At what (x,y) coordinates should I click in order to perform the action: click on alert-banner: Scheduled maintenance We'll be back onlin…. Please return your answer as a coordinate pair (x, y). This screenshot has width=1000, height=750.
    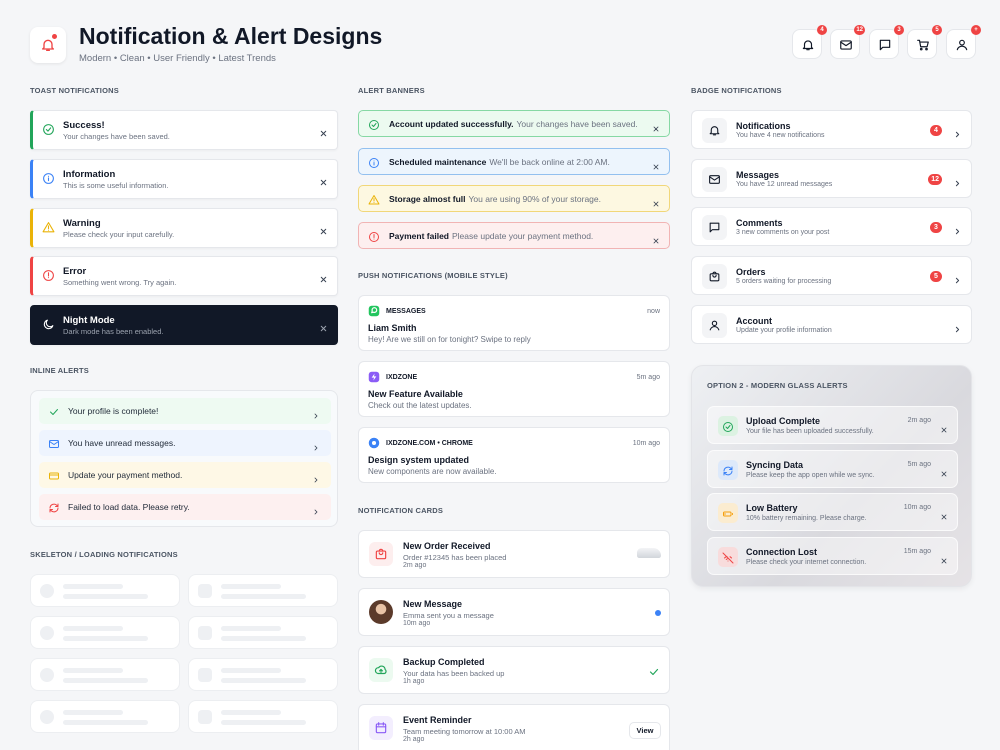
    Looking at the image, I should click on (514, 161).